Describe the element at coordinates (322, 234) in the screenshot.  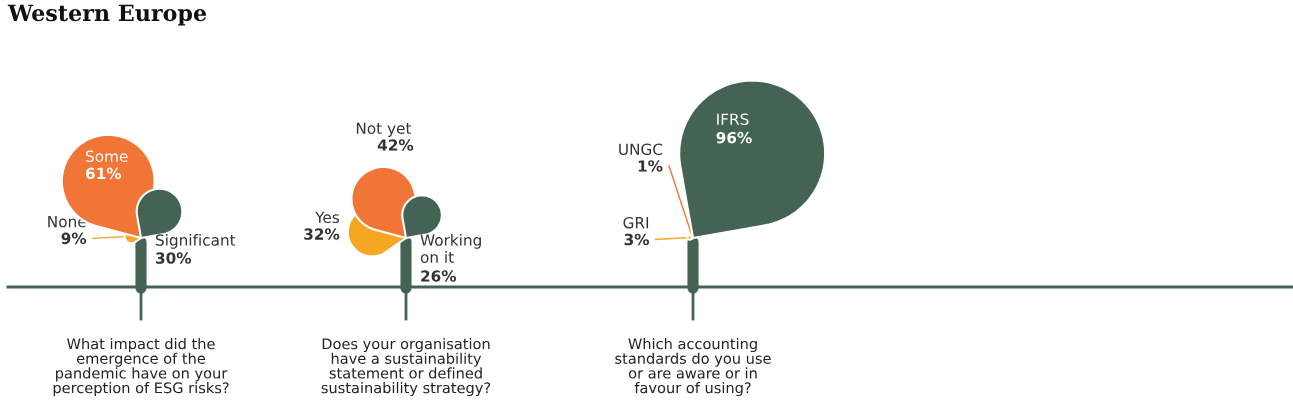
I see `data-label: 32%` at that location.